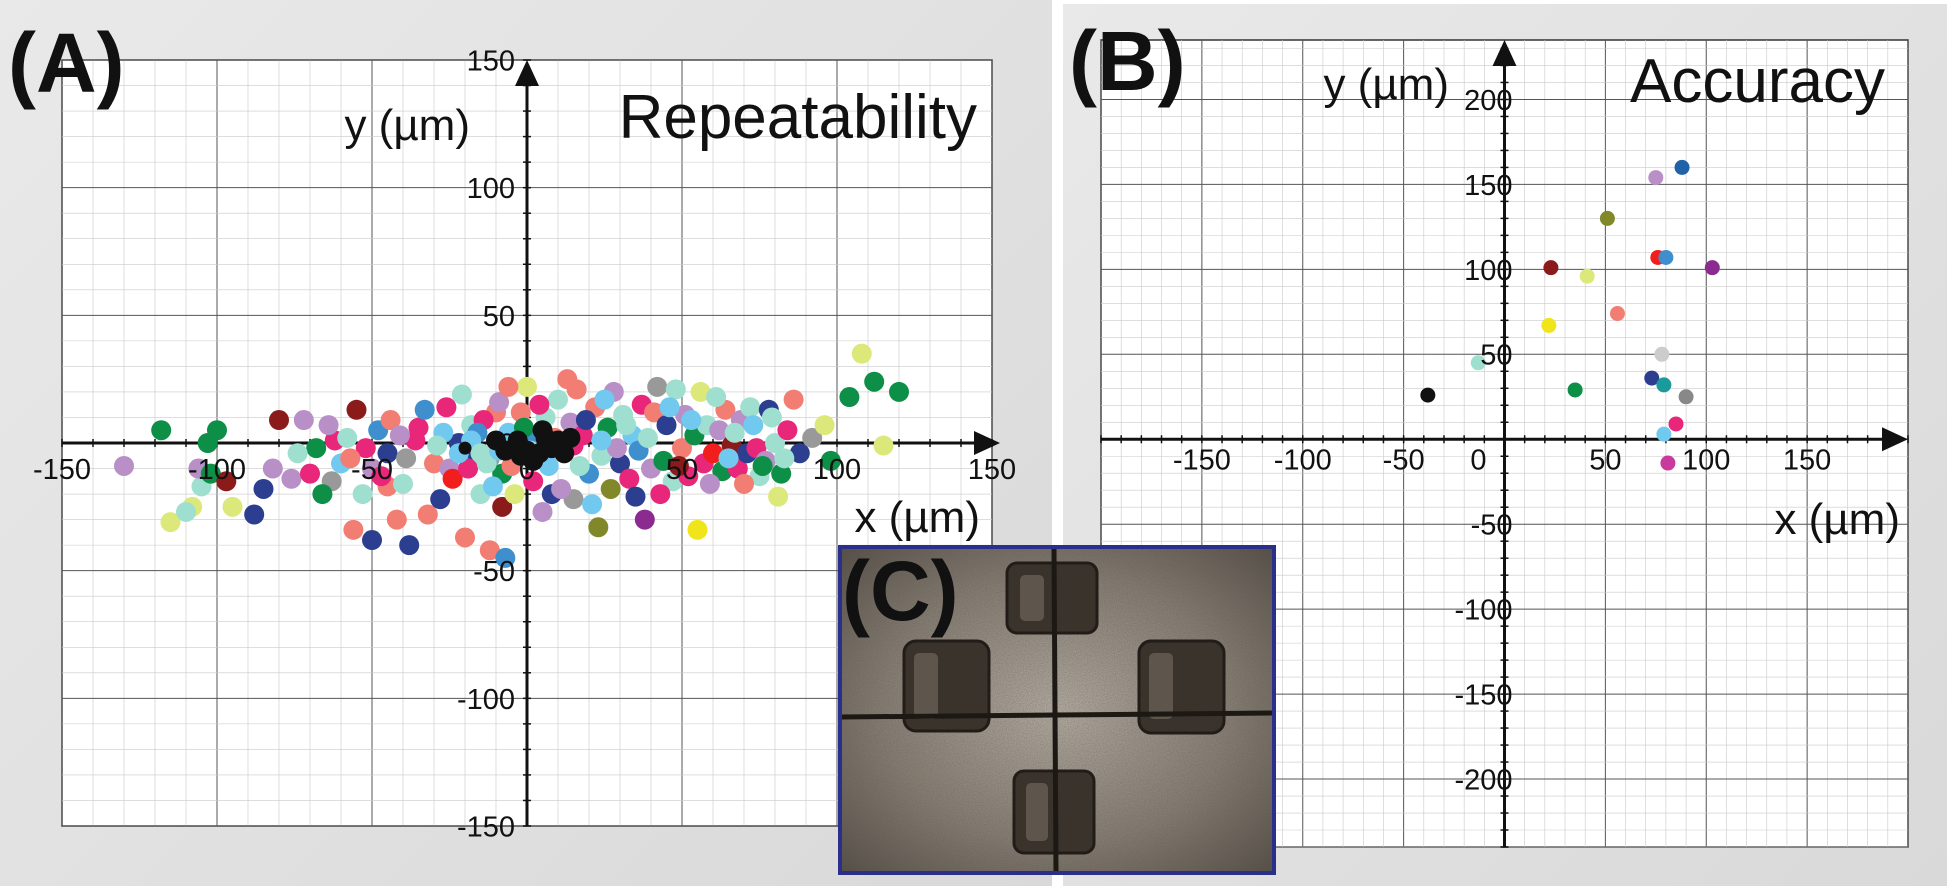  What do you see at coordinates (1706, 460) in the screenshot?
I see `x-tick-label: 100` at bounding box center [1706, 460].